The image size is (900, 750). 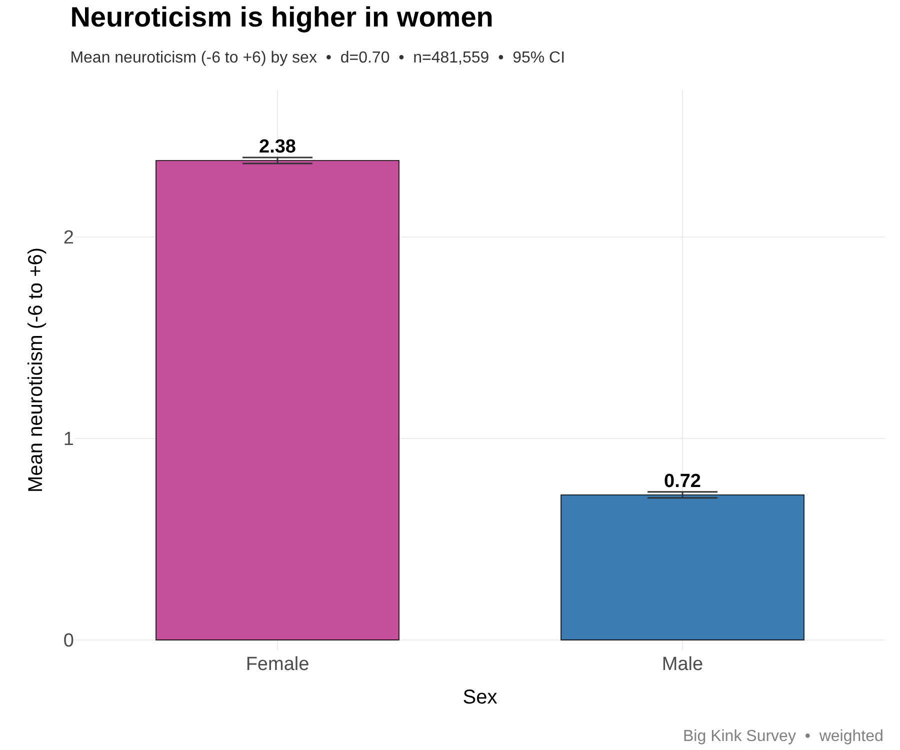 I want to click on y-axis-title: Mean neuroticism (-6 to +6), so click(x=35, y=370).